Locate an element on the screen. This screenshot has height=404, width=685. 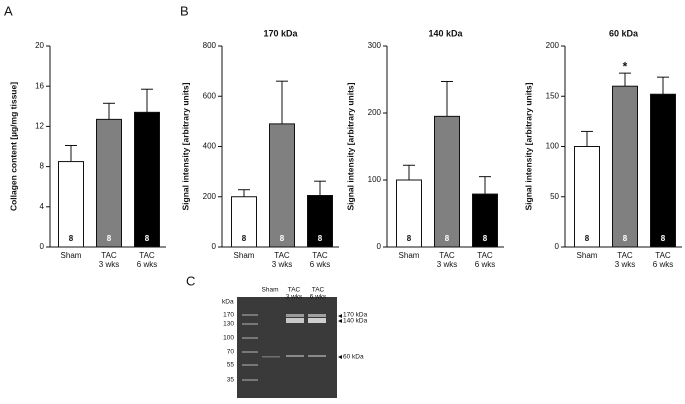
marker-label: 55 is located at coordinates (231, 365).